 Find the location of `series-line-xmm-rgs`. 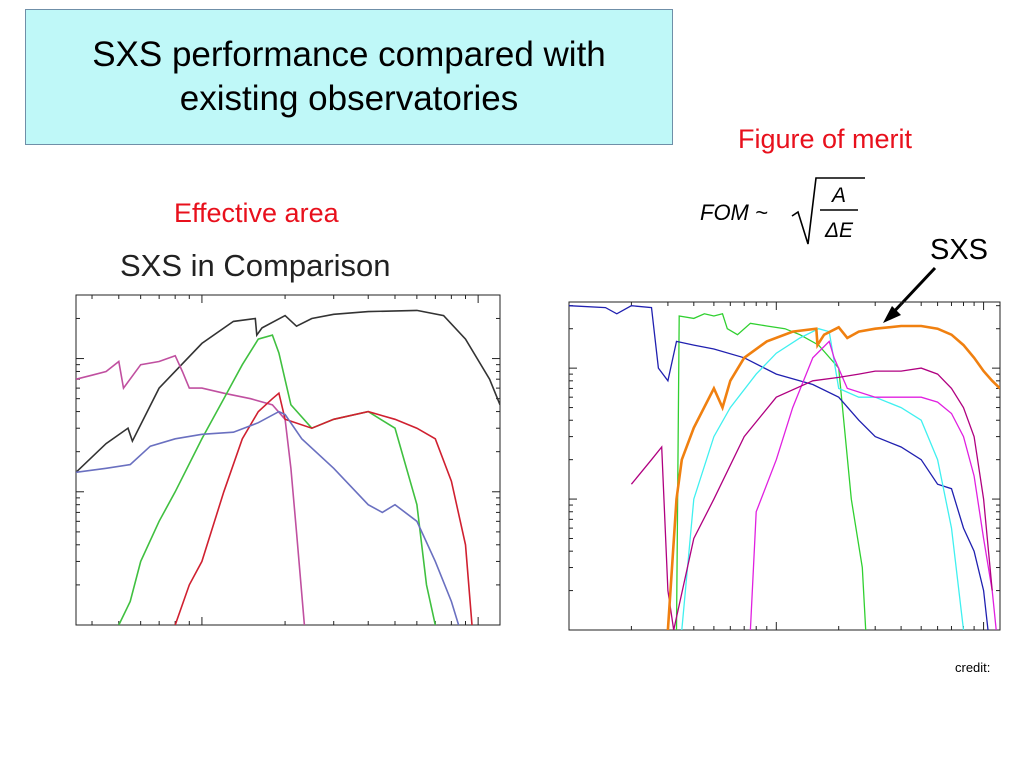

series-line-xmm-rgs is located at coordinates (771, 471).